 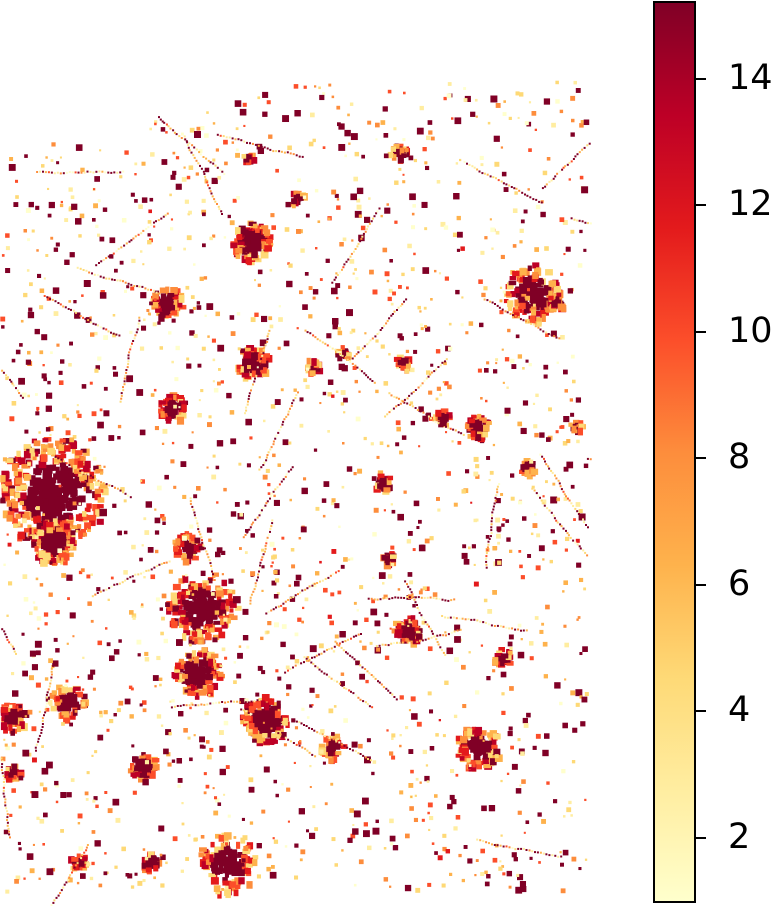 What do you see at coordinates (739, 457) in the screenshot?
I see `colorbar-tick-label: 8` at bounding box center [739, 457].